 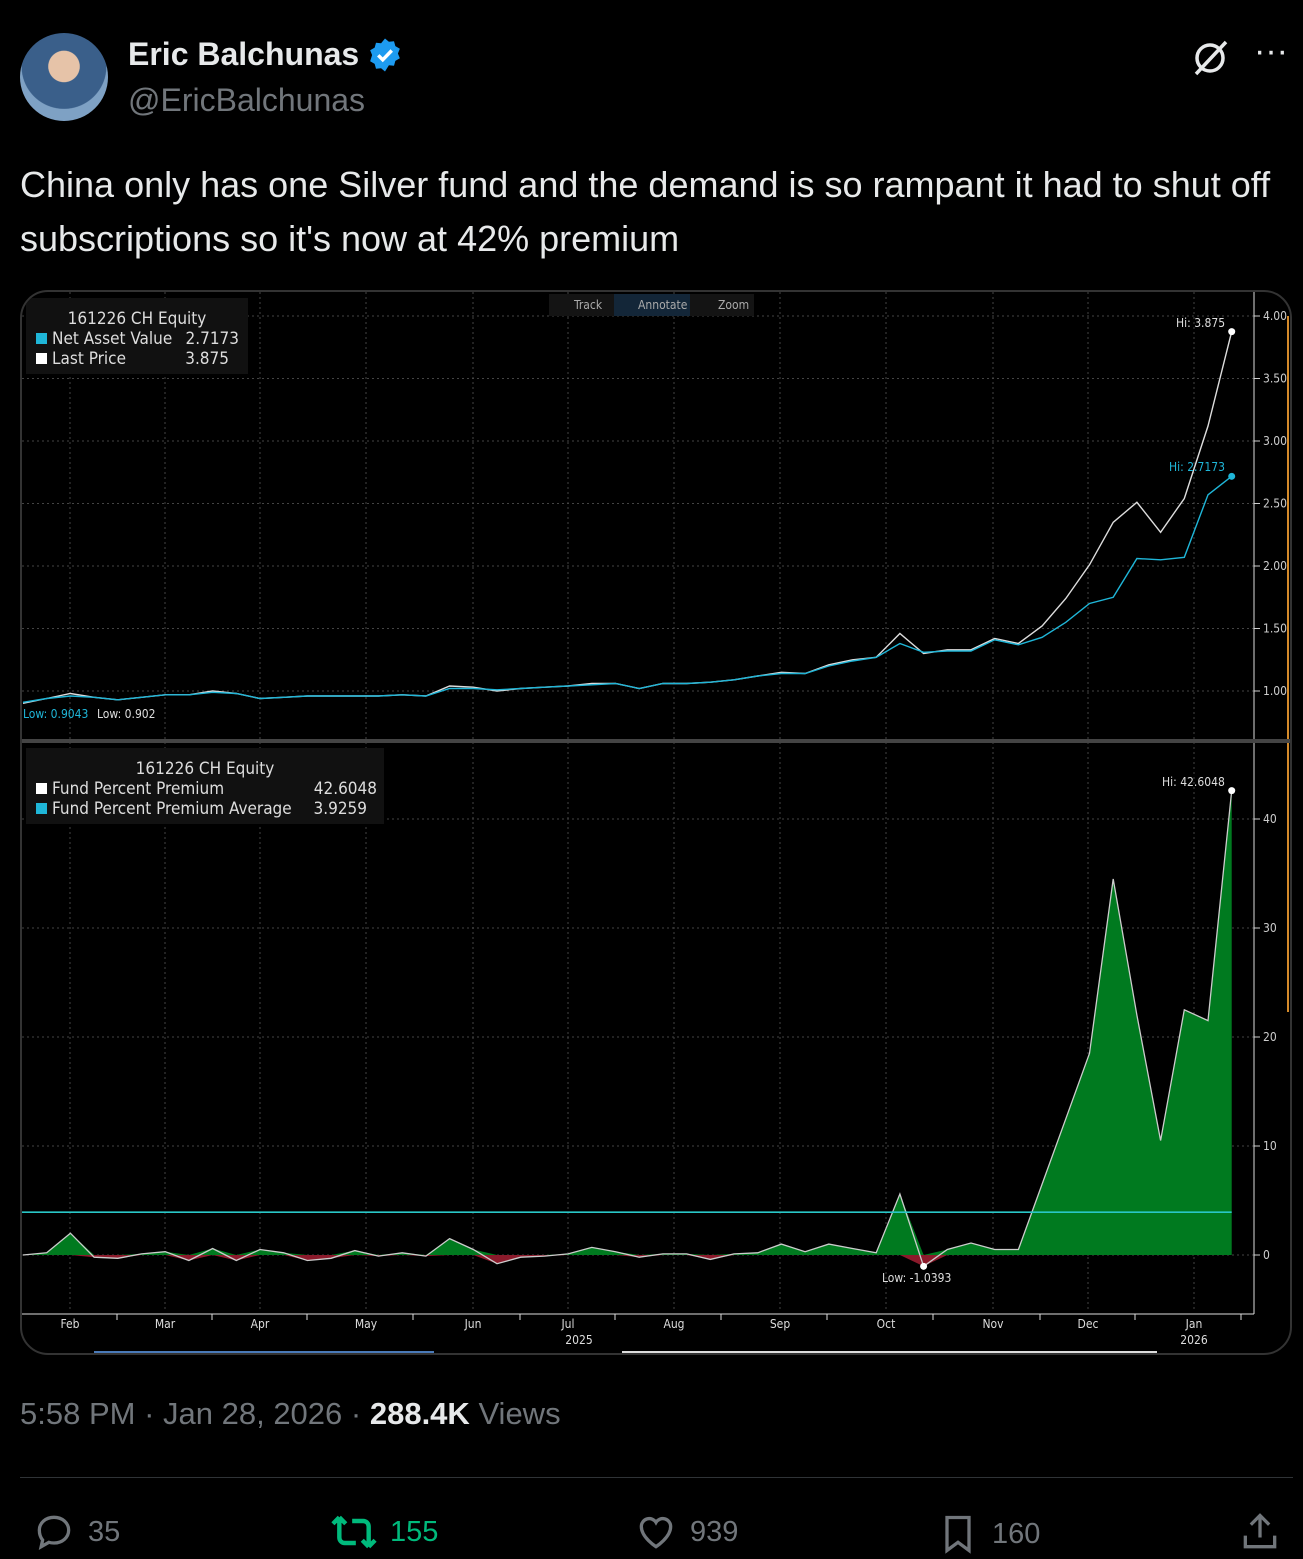 I want to click on x-tick-label: Oct, so click(x=886, y=1324).